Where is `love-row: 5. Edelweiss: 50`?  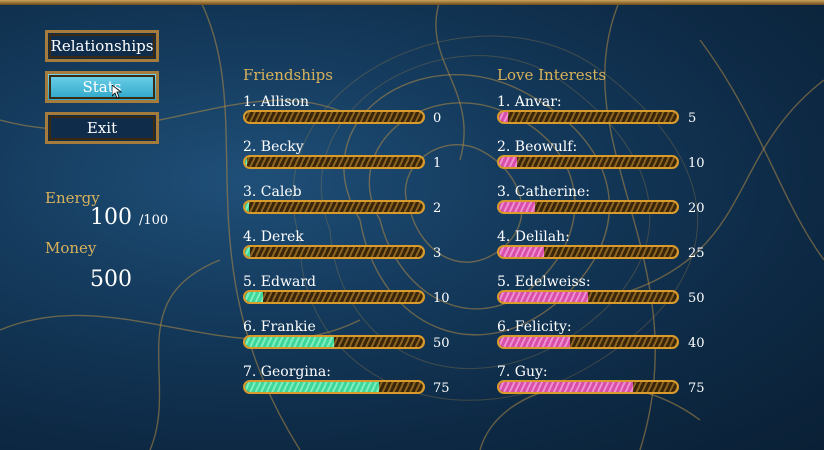
love-row: 5. Edelweiss: 50 is located at coordinates (607, 297).